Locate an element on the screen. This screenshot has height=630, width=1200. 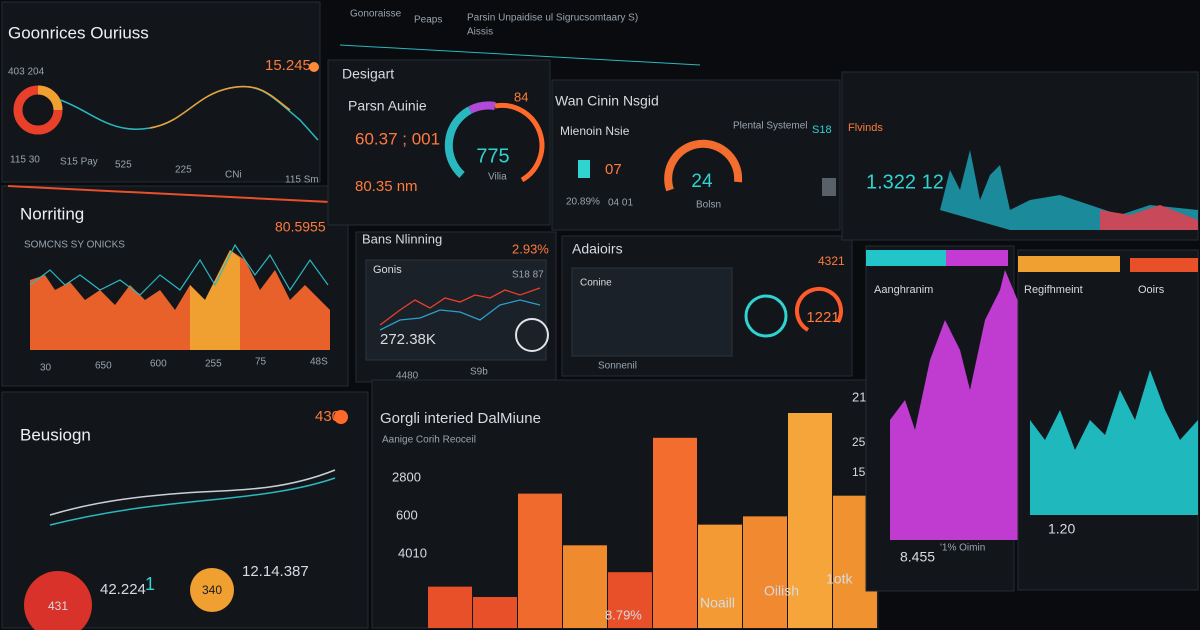
figure: 1 is located at coordinates (150, 584).